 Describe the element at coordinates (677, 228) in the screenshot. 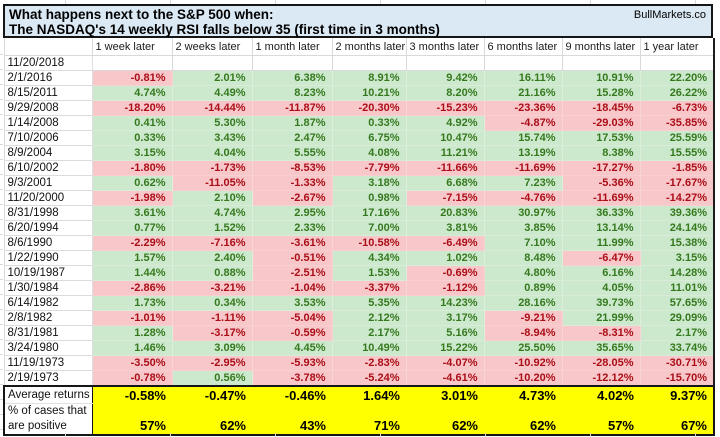

I see `return-cell: 24.14%` at that location.